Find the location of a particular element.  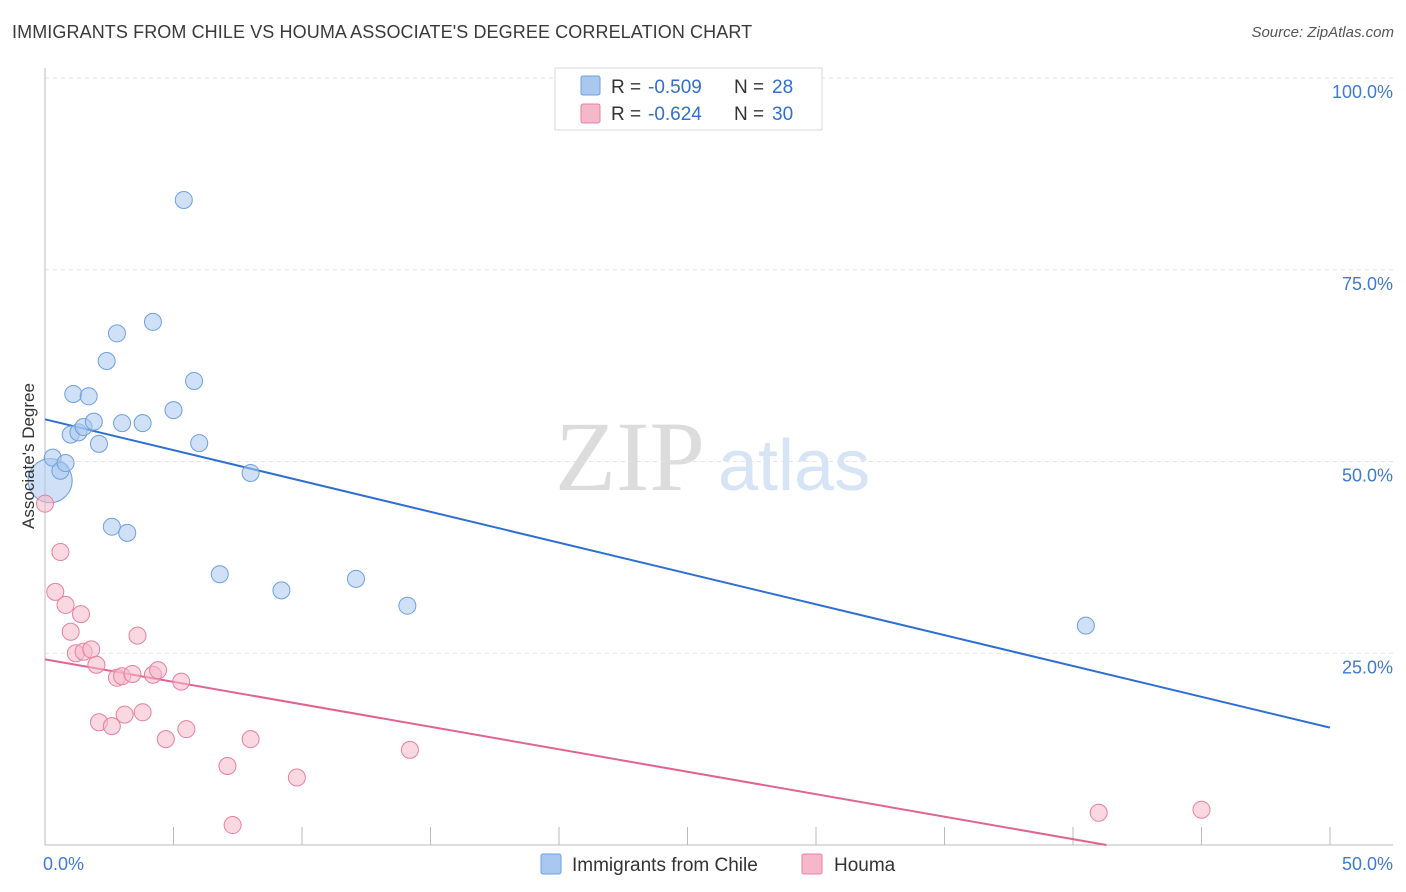

y-tick-label: 25.0% is located at coordinates (1367, 667).